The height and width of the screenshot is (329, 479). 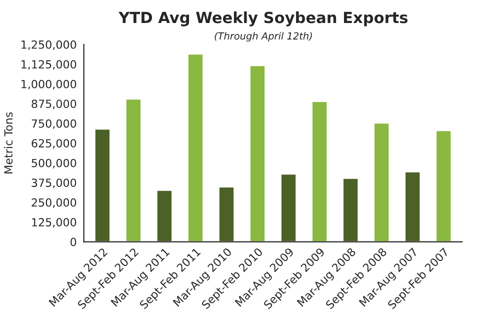 What do you see at coordinates (8, 143) in the screenshot?
I see `y-axis-title: Metric Tons` at bounding box center [8, 143].